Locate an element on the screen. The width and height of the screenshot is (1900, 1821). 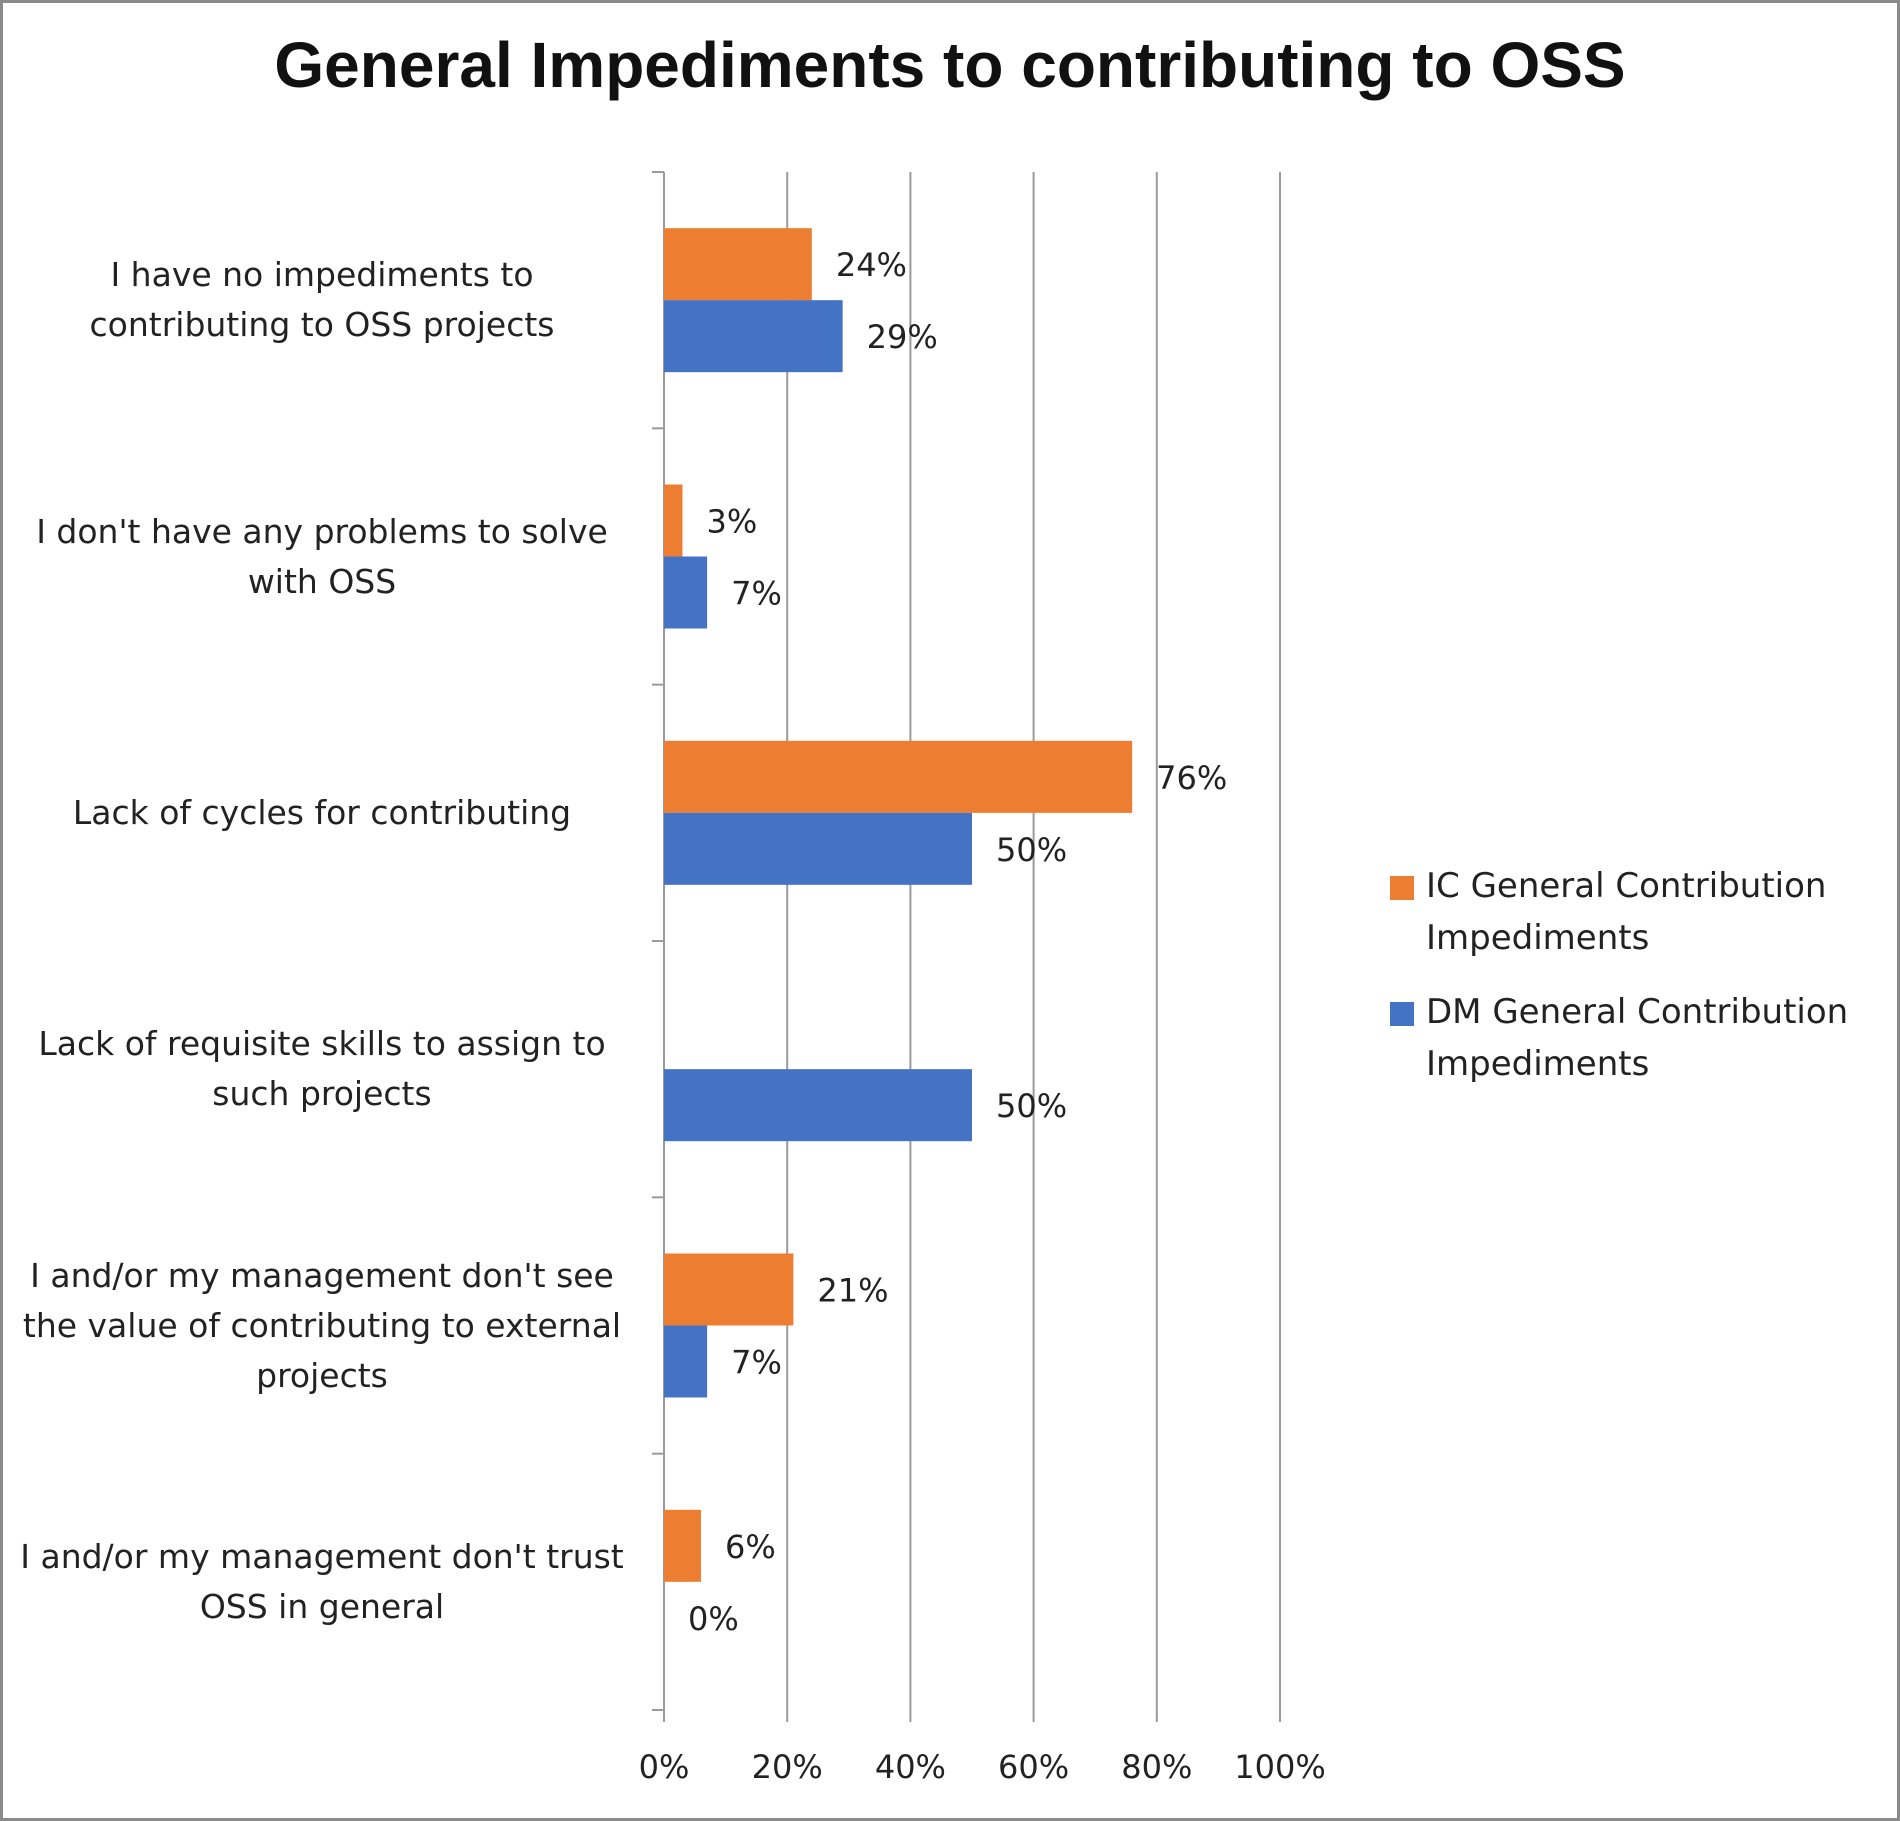
bar-s1-c1 is located at coordinates (686, 592).